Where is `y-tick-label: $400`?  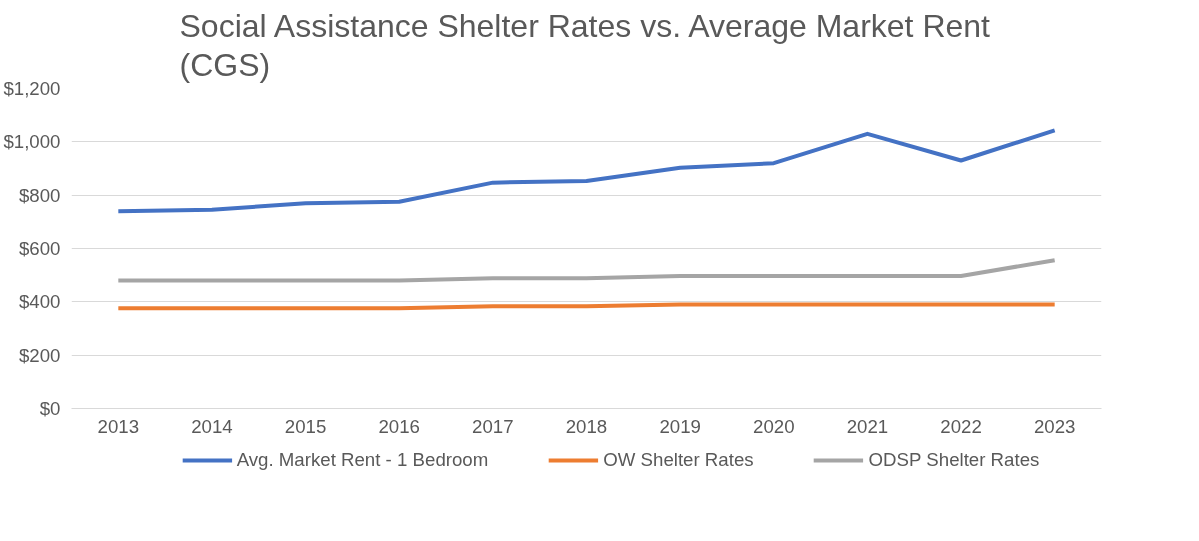
y-tick-label: $400 is located at coordinates (40, 302).